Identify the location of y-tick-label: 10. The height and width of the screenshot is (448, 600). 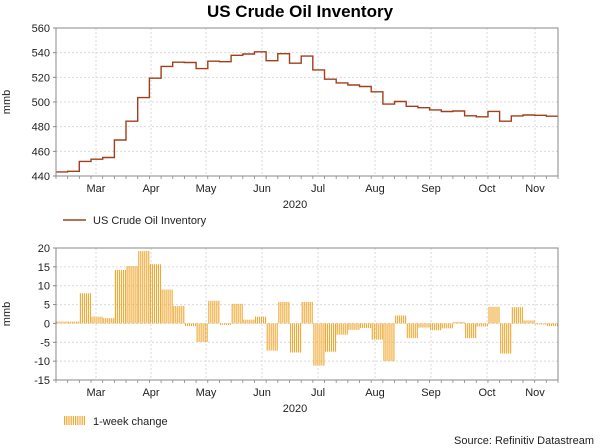
(44, 287).